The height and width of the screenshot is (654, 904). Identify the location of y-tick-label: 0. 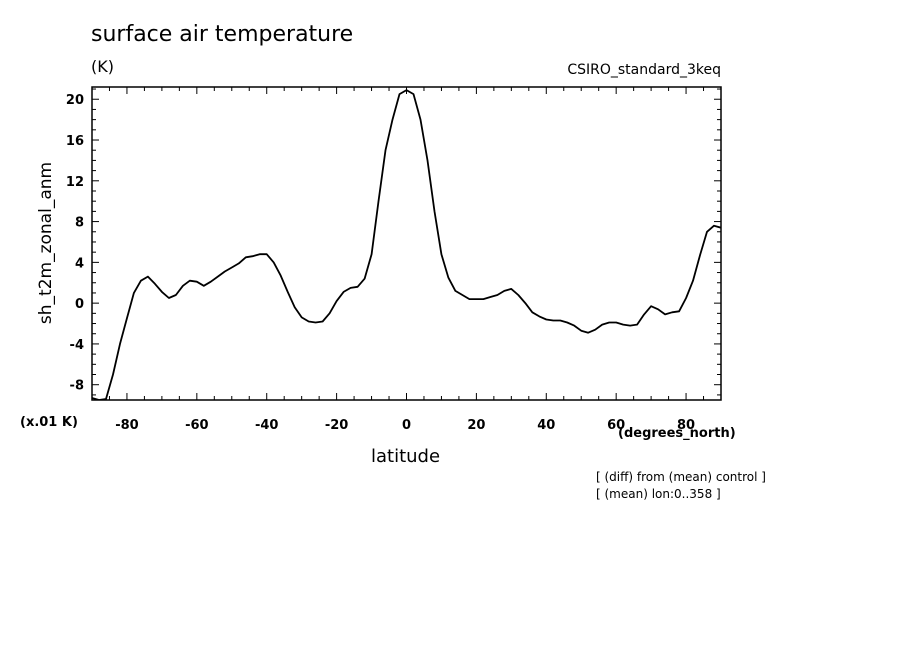
(79, 304).